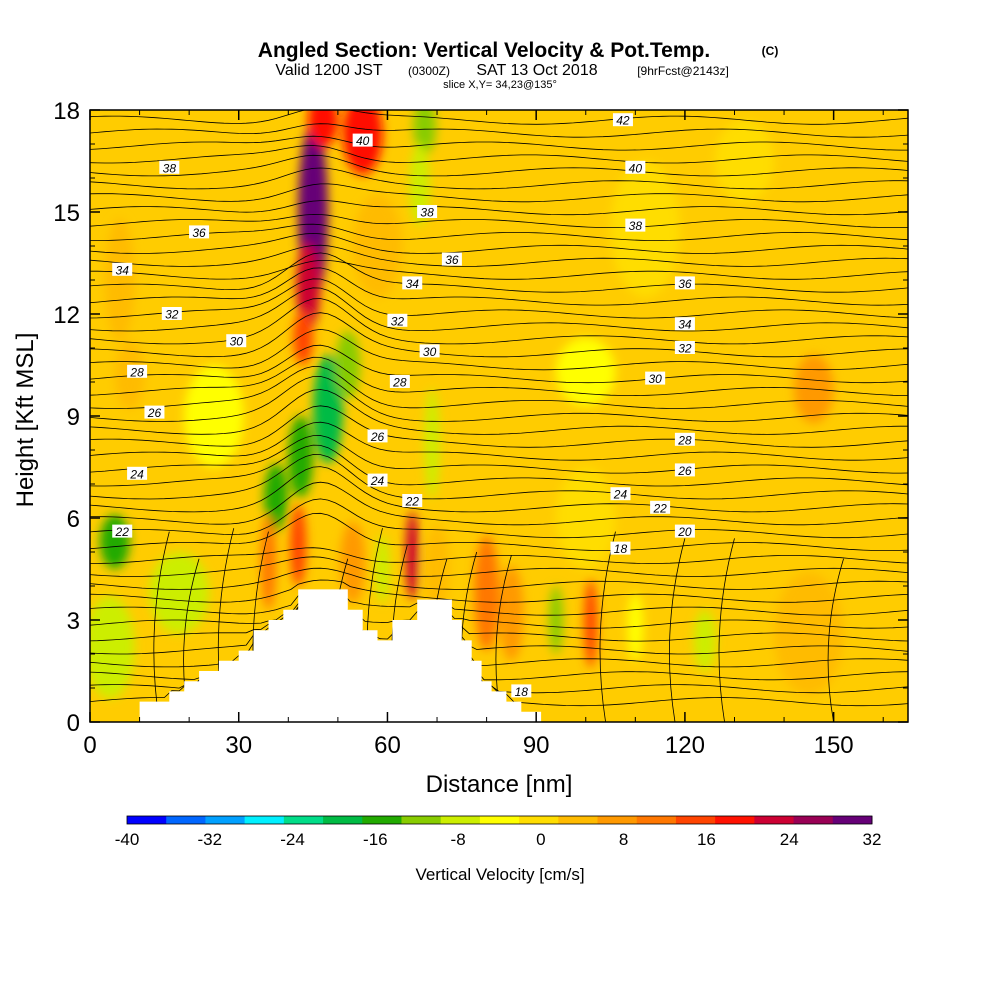  I want to click on contour-label-text: 18, so click(621, 549).